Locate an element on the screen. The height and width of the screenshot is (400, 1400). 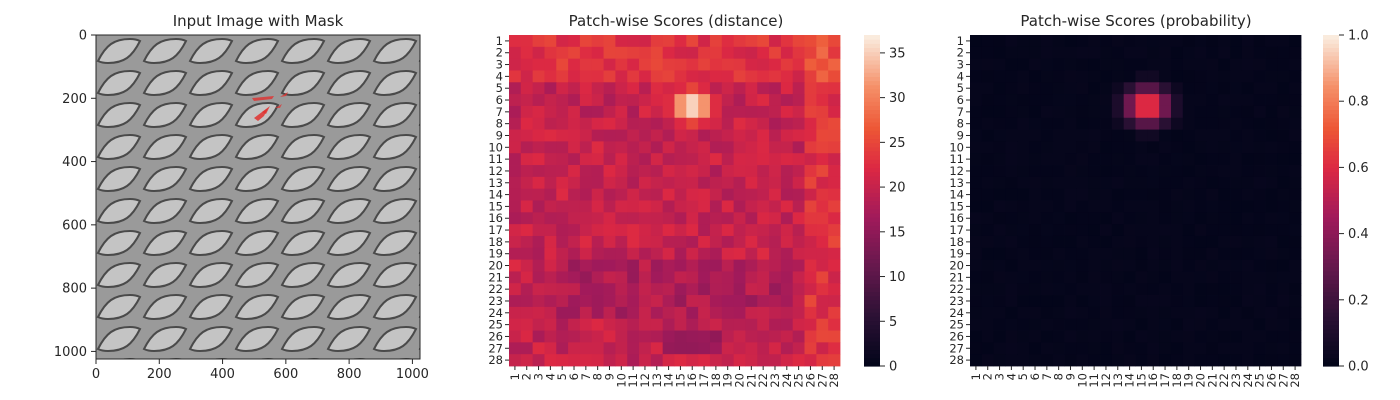
y-tick-label: 400 is located at coordinates (74, 162).